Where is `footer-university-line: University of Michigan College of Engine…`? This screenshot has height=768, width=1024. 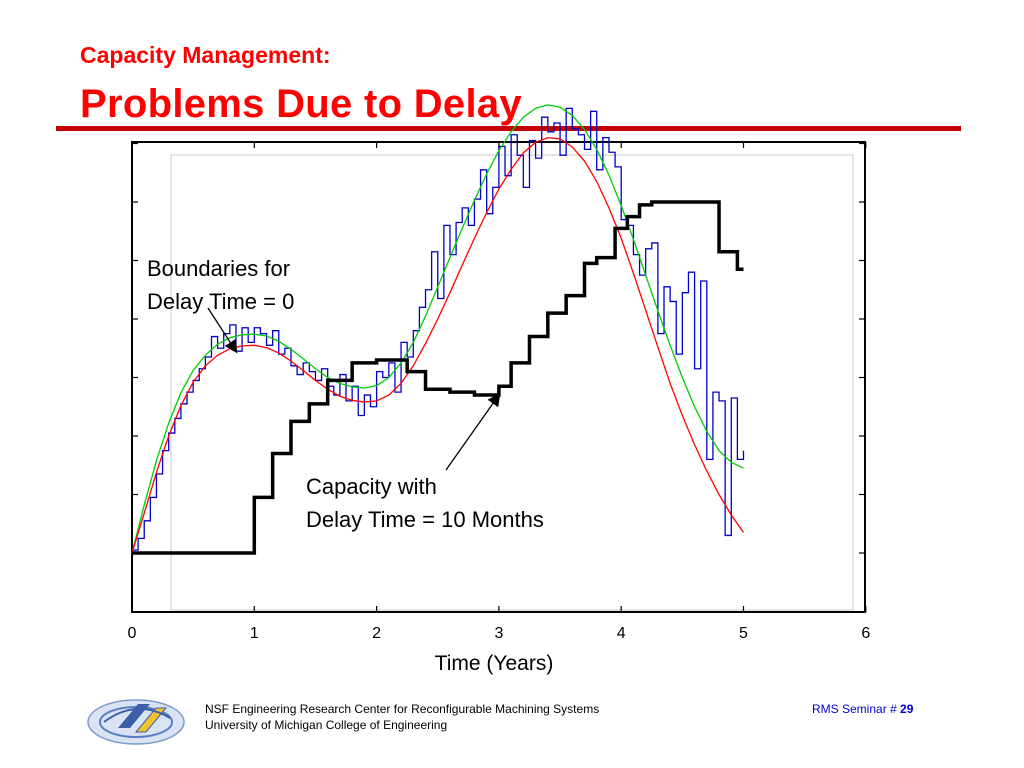
footer-university-line: University of Michigan College of Engine… is located at coordinates (326, 725).